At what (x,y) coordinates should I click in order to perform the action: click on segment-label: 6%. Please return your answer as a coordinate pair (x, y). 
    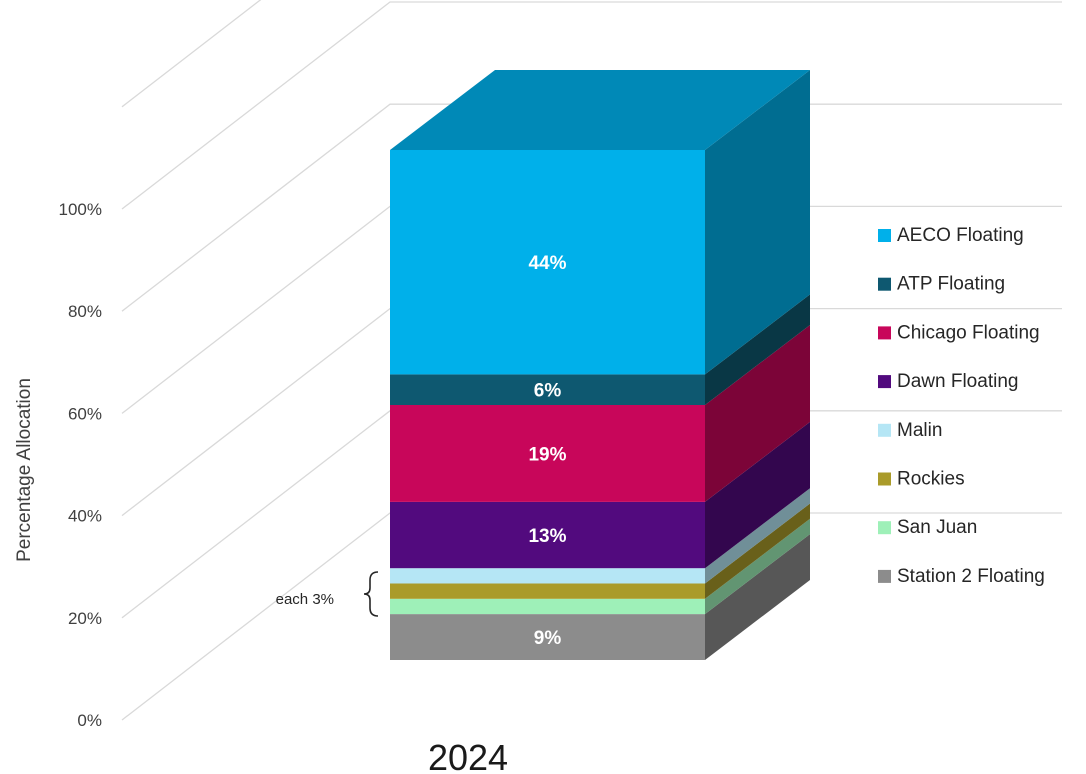
    Looking at the image, I should click on (548, 391).